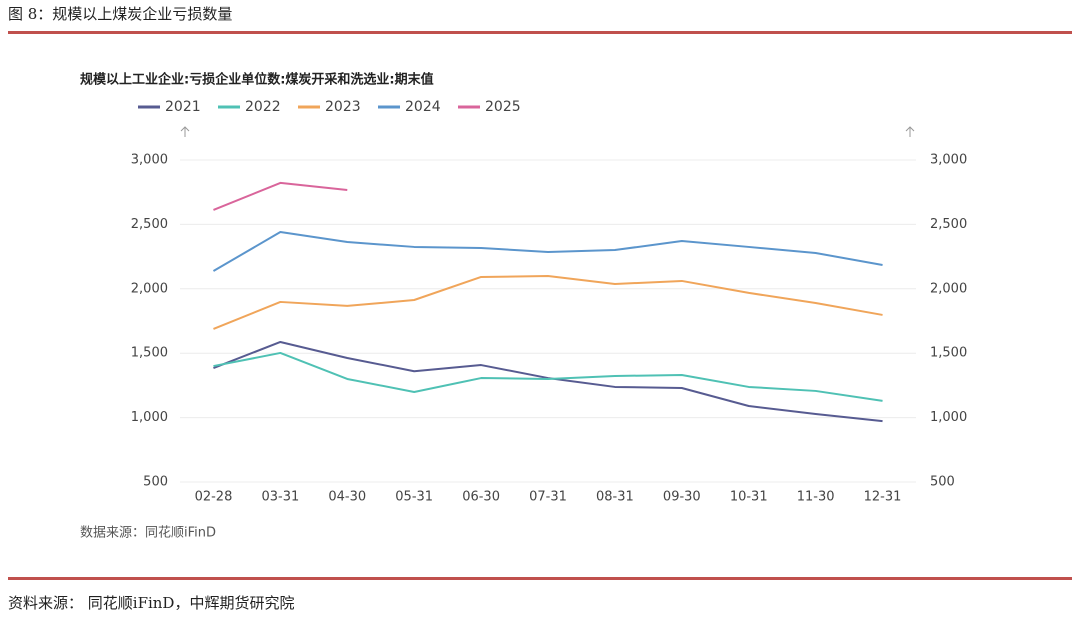 This screenshot has height=618, width=1080. I want to click on footer-source: 资料来源： 同花顺iFinD，中辉期货研究院, so click(151, 603).